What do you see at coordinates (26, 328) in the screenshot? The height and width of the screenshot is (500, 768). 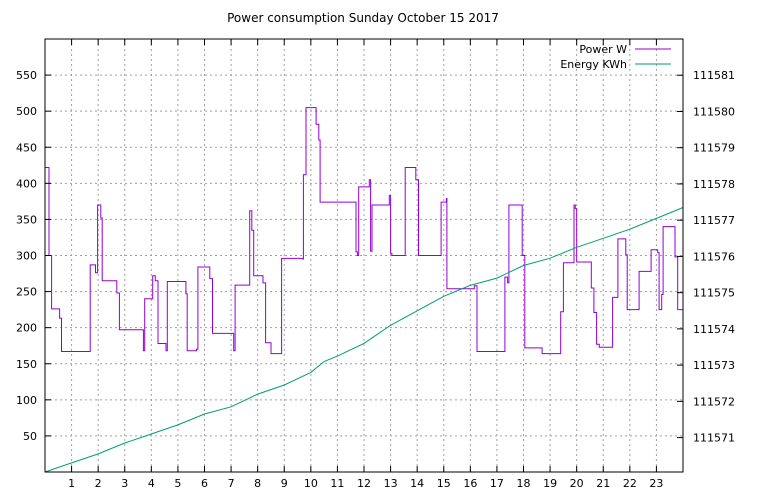 I see `y-tick-label: 200` at bounding box center [26, 328].